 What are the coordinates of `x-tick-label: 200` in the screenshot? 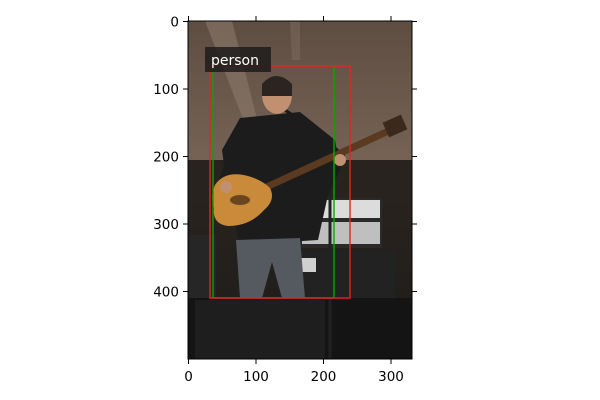 It's located at (324, 377).